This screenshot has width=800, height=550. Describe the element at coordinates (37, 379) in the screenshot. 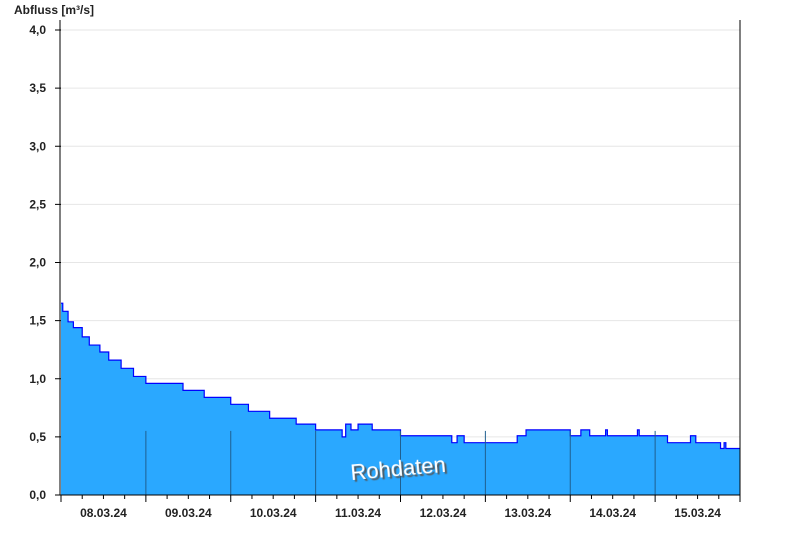

I see `y-tick-label: 1,0` at that location.